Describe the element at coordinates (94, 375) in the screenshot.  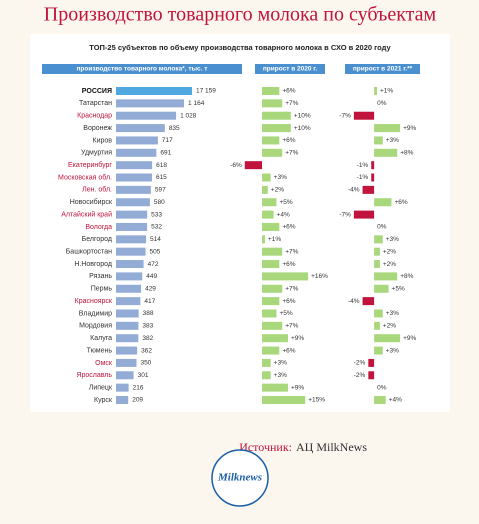
I see `category-label: Ярославль` at that location.